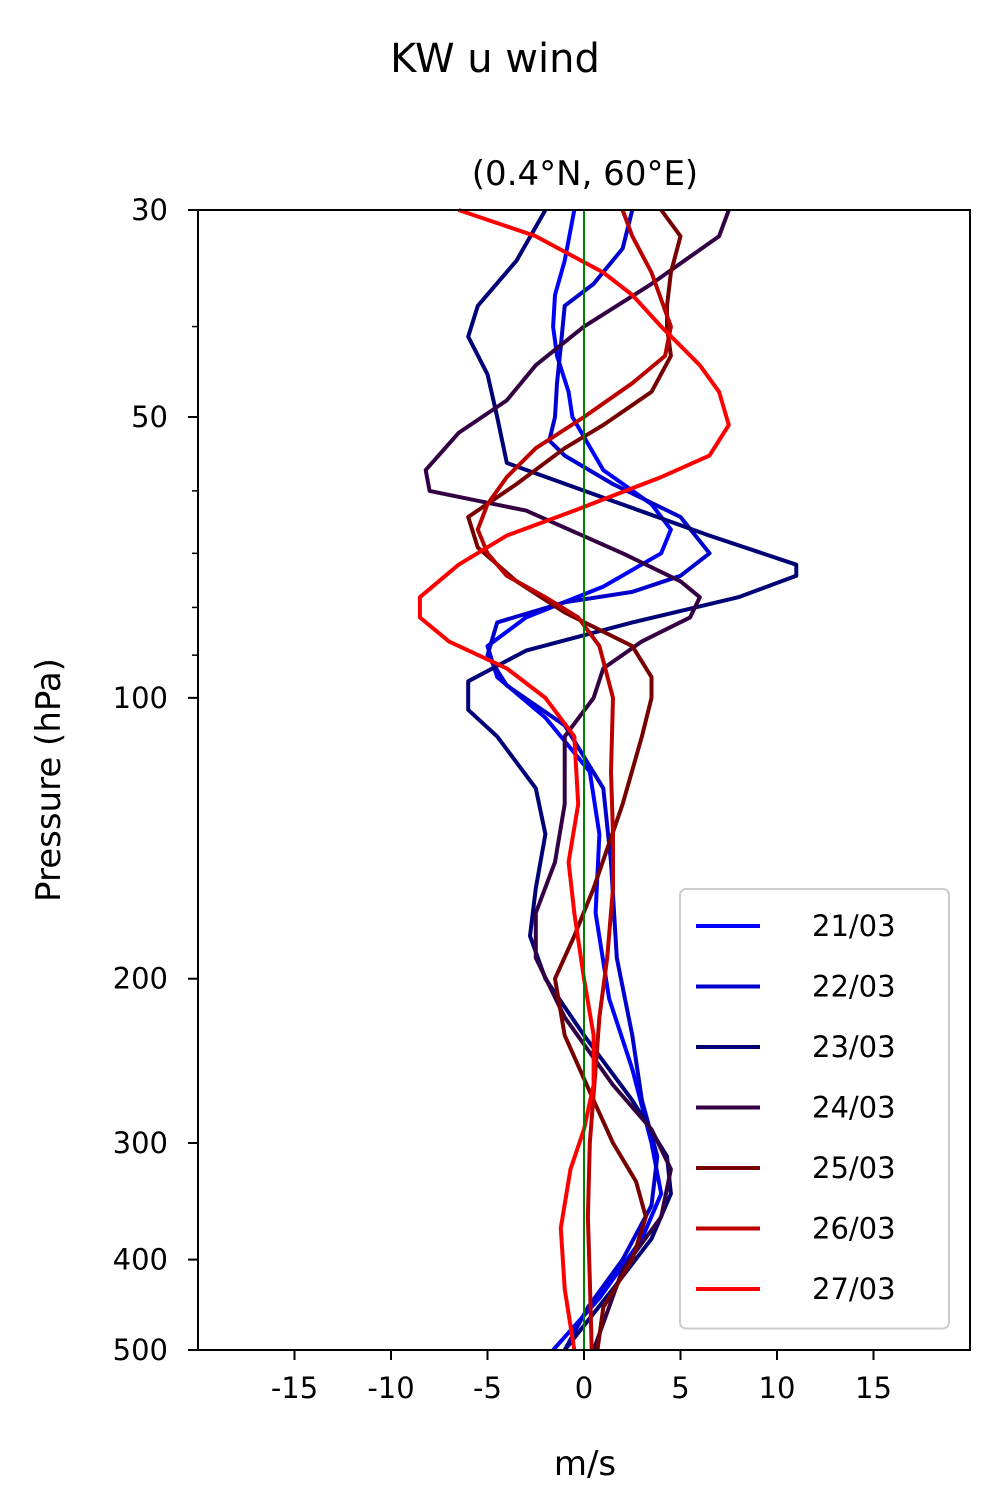 Image resolution: width=990 pixels, height=1500 pixels. Describe the element at coordinates (585, 174) in the screenshot. I see `chart-title: (0.4°N, 60°E)` at that location.